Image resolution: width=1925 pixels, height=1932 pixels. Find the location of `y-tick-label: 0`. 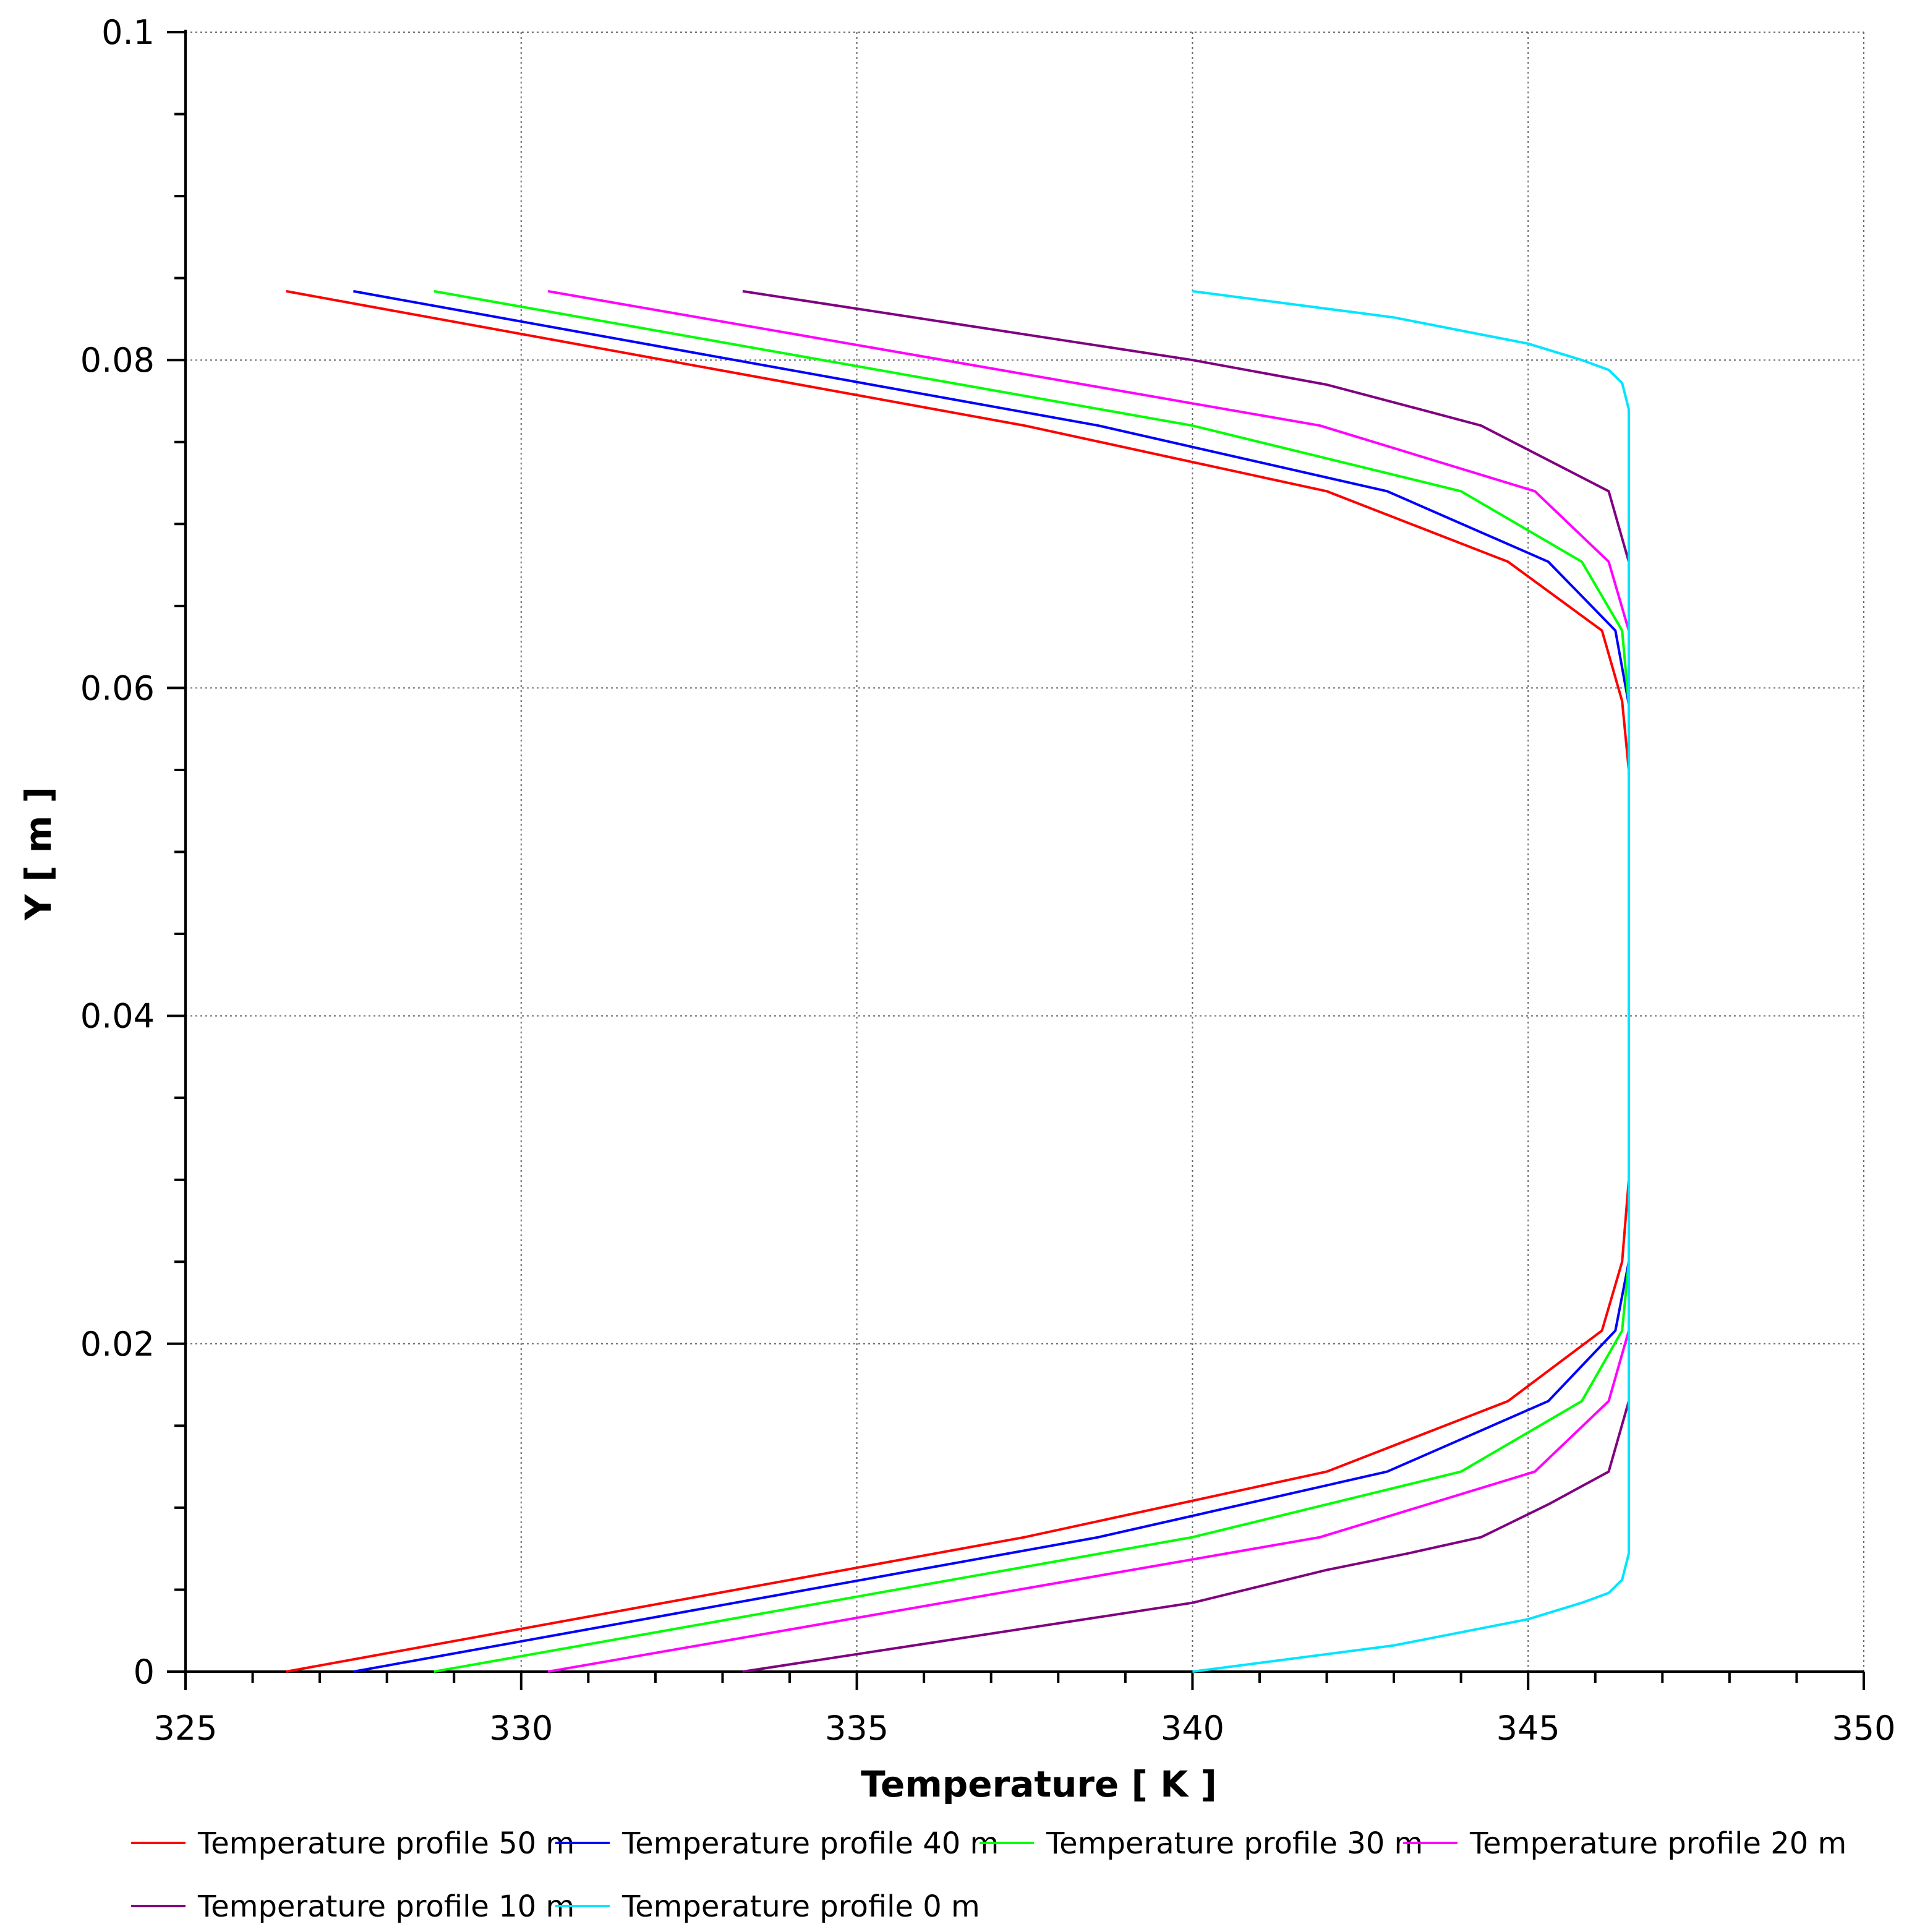

y-tick-label: 0 is located at coordinates (144, 1671).